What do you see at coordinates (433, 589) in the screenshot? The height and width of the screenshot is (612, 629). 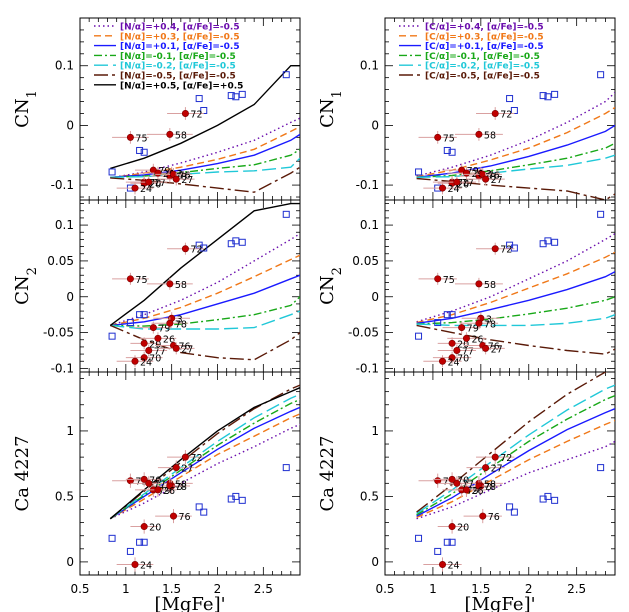 I see `x-tick-label: 1` at bounding box center [433, 589].